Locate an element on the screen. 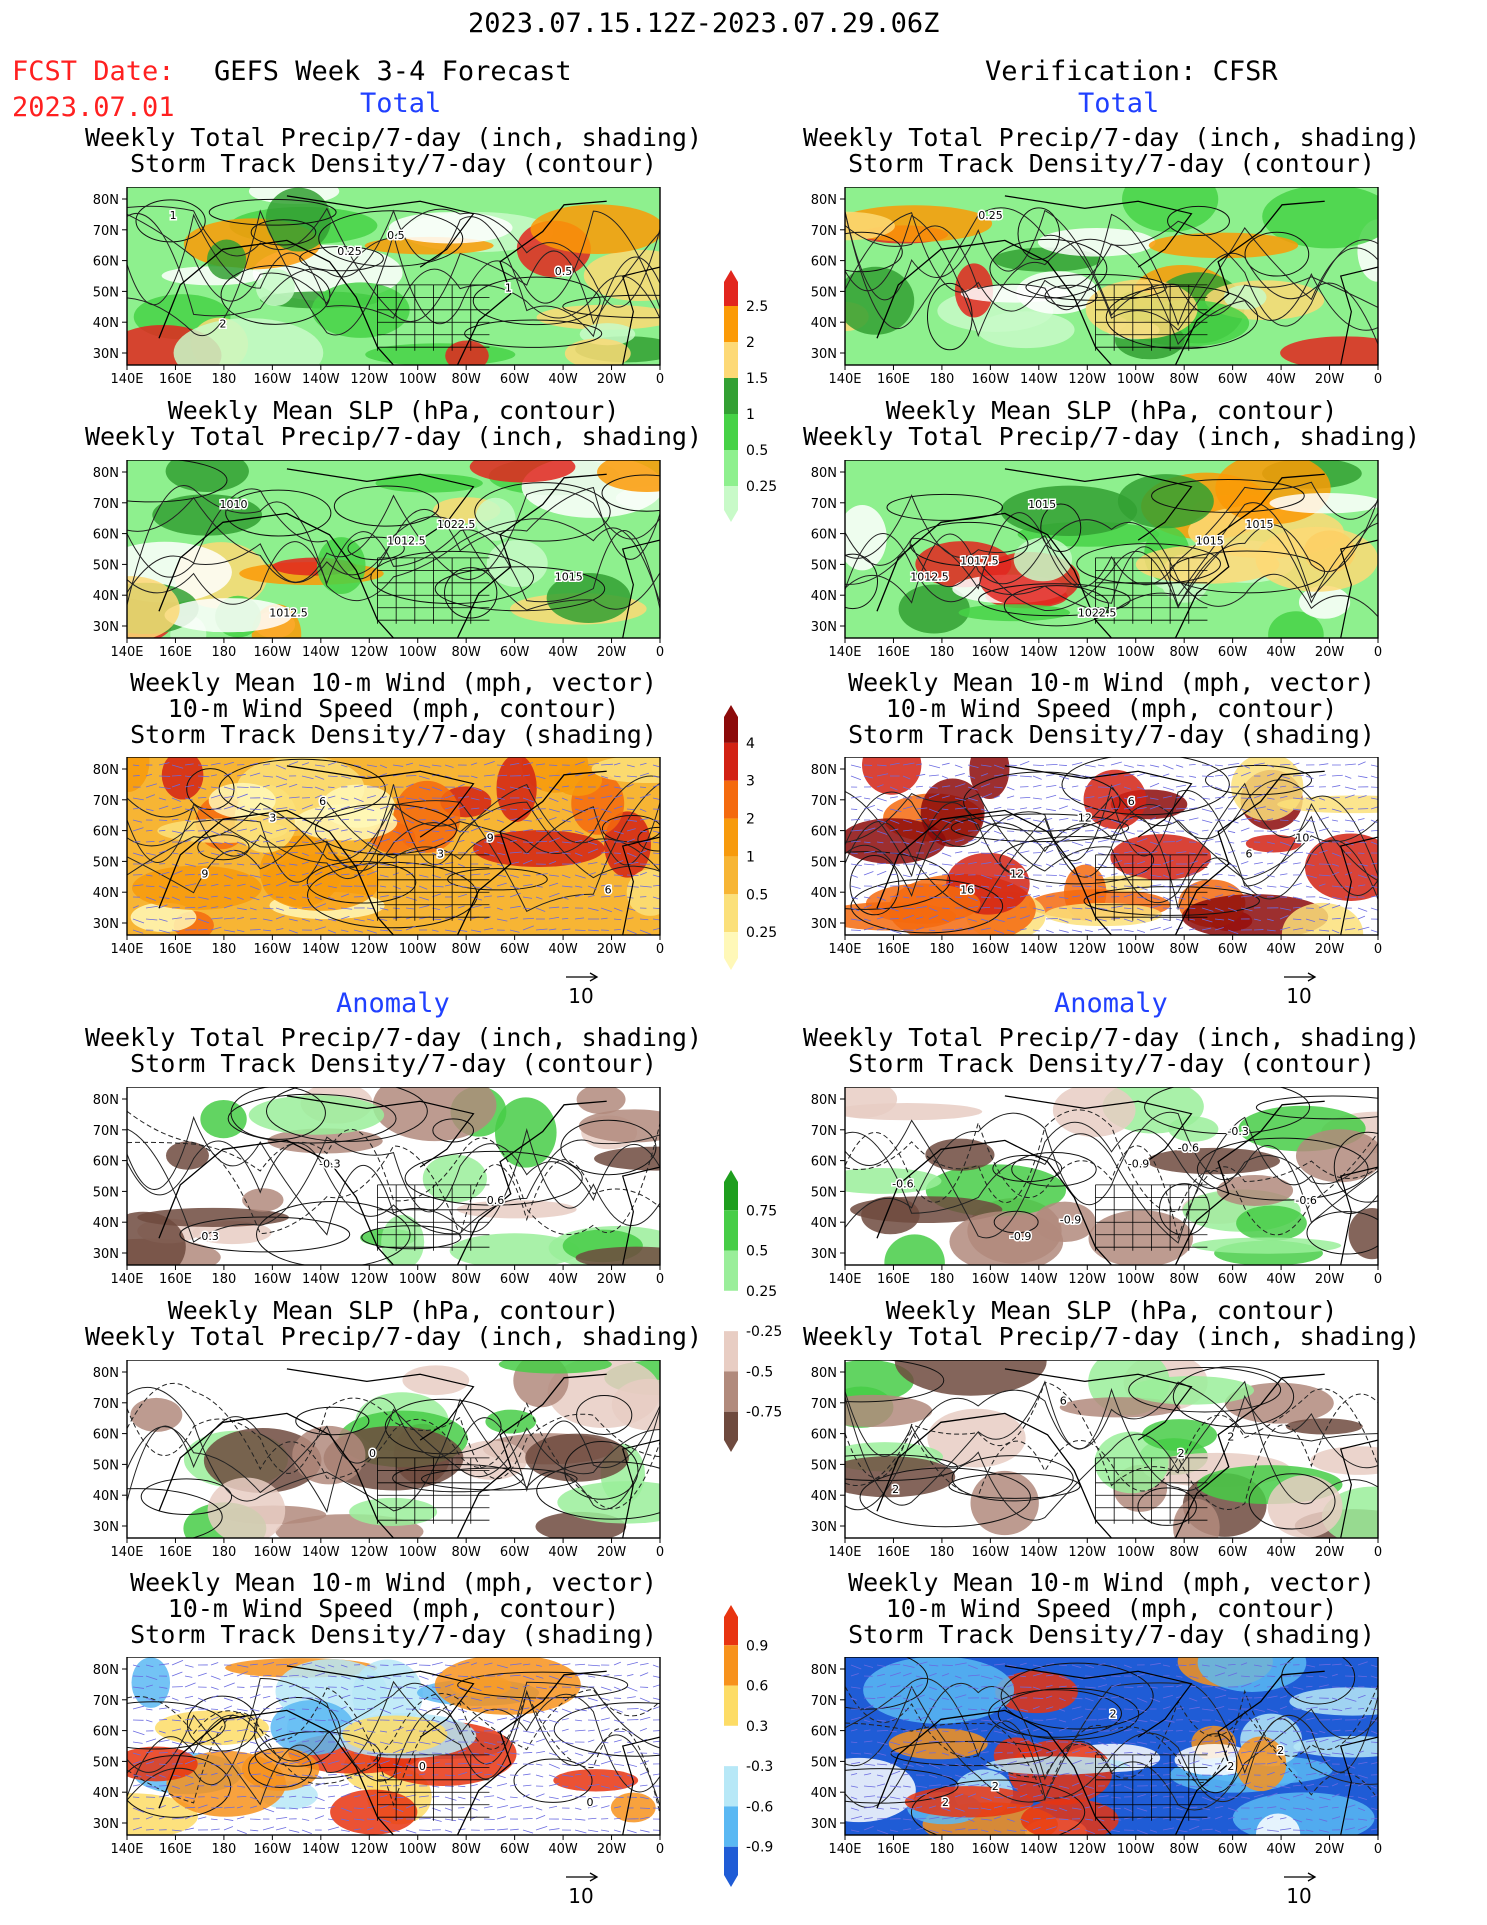 The width and height of the screenshot is (1487, 1925). left-column-title: GEFS Week 3-4 Forecast is located at coordinates (393, 71).